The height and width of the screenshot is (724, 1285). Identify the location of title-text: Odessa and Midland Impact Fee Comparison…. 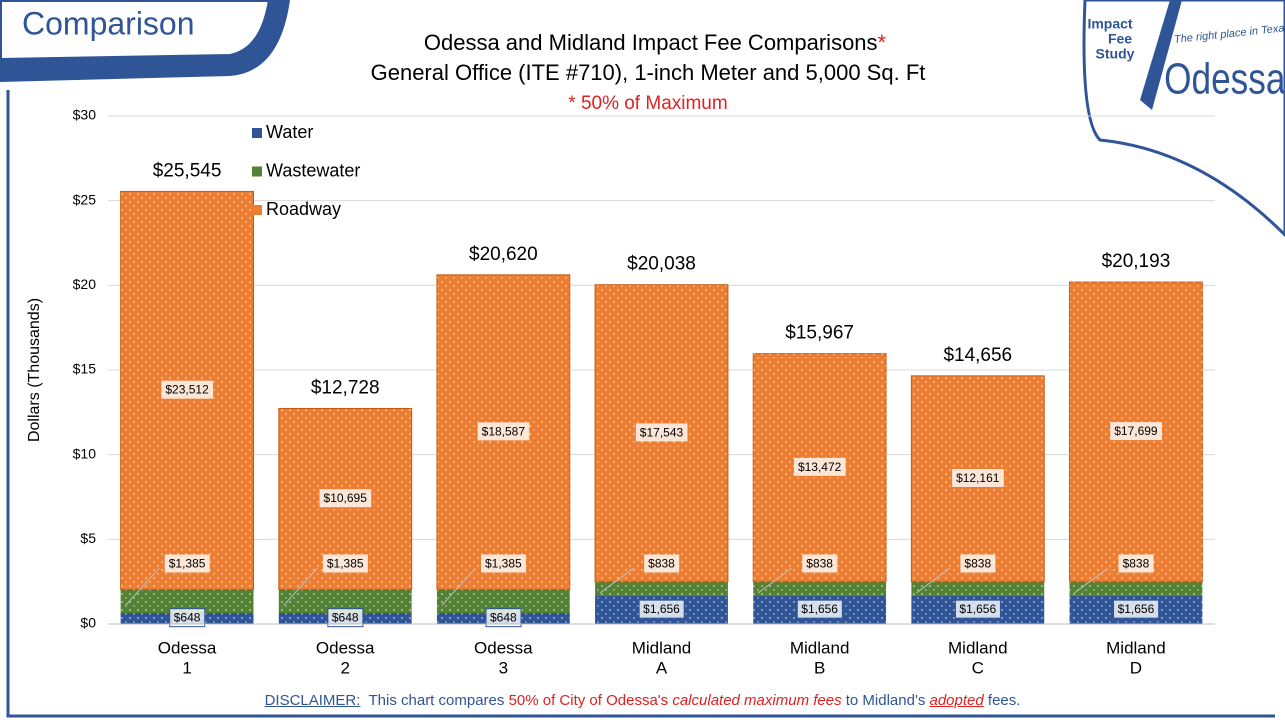
(651, 42).